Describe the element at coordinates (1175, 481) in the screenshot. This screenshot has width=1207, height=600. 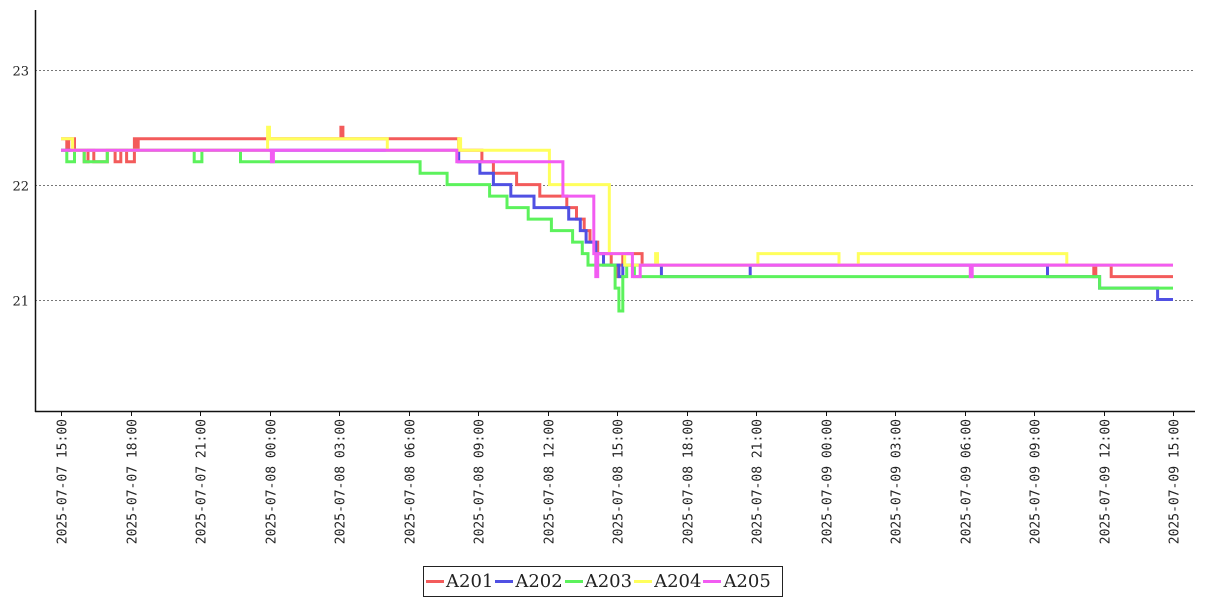
I see `x-tick-label: 2025-07-09 15:00` at that location.